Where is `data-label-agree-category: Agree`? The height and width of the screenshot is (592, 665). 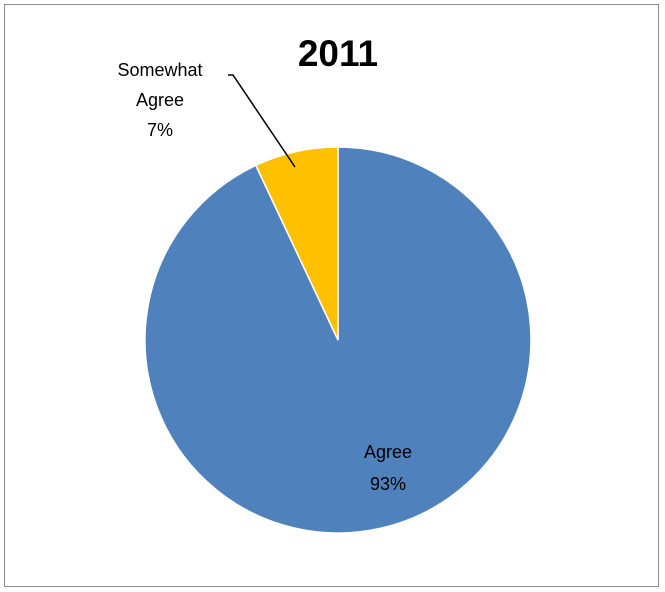 data-label-agree-category: Agree is located at coordinates (388, 452).